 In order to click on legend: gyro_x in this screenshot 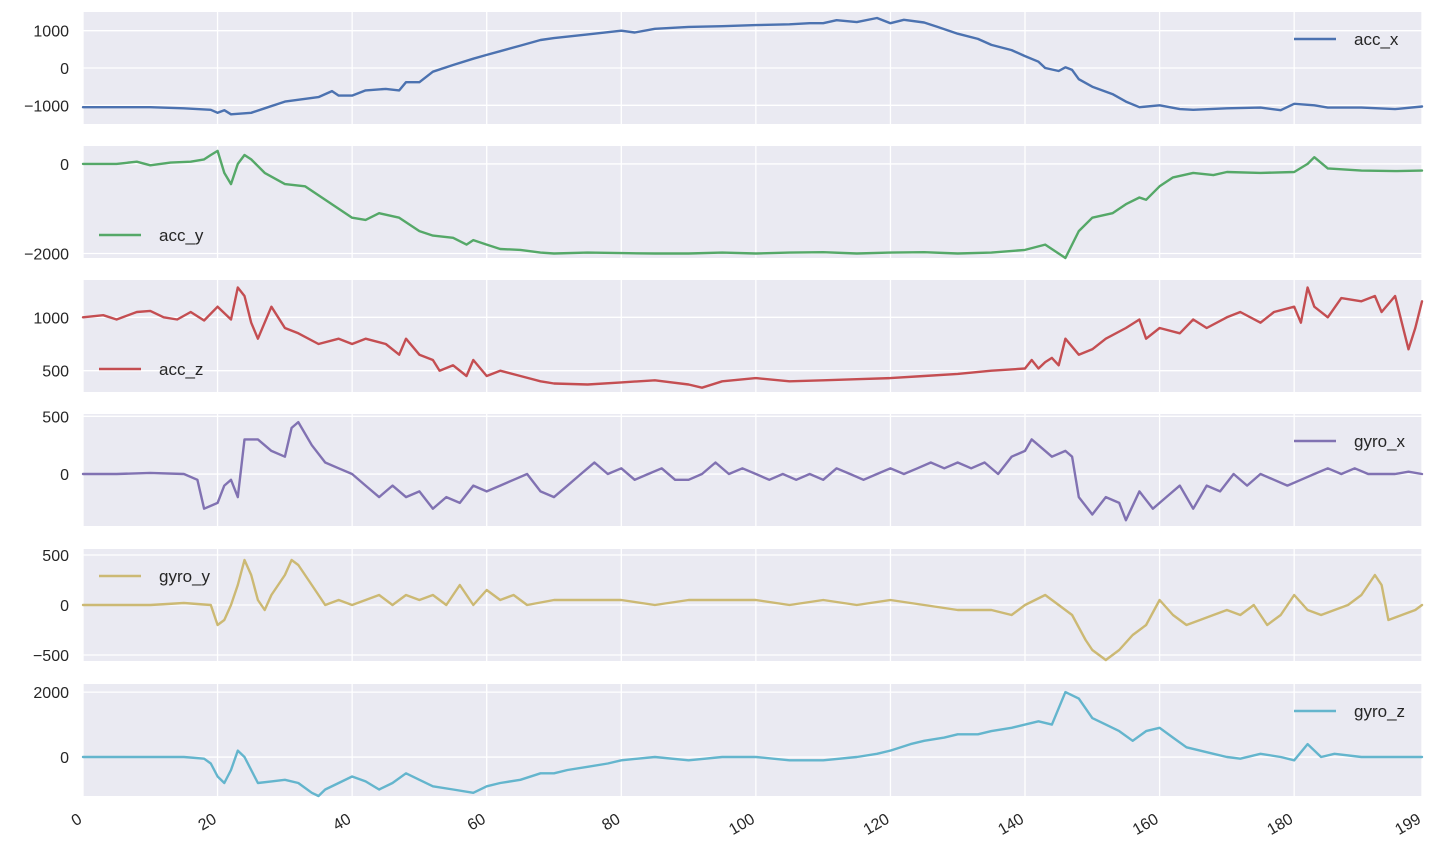, I will do `click(1350, 441)`.